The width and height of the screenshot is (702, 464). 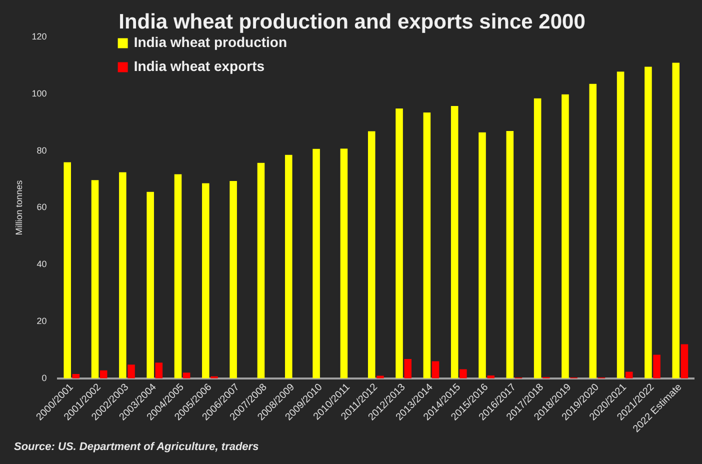 What do you see at coordinates (199, 66) in the screenshot?
I see `legend-label: India wheat exports` at bounding box center [199, 66].